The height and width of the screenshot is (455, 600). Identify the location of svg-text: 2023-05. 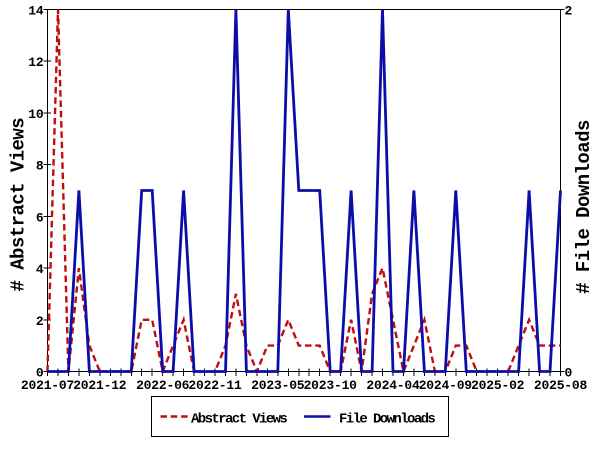
(278, 385).